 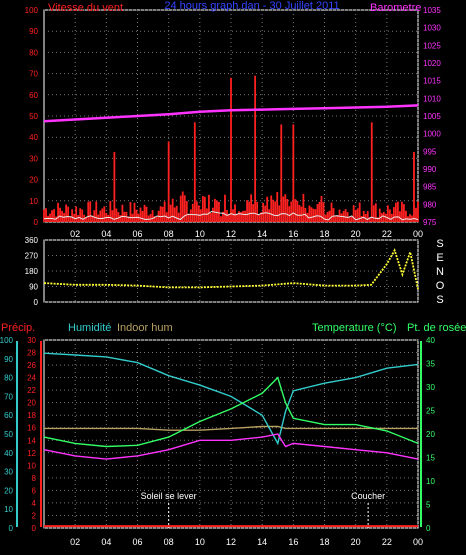 I want to click on compass-letter: O, so click(x=440, y=286).